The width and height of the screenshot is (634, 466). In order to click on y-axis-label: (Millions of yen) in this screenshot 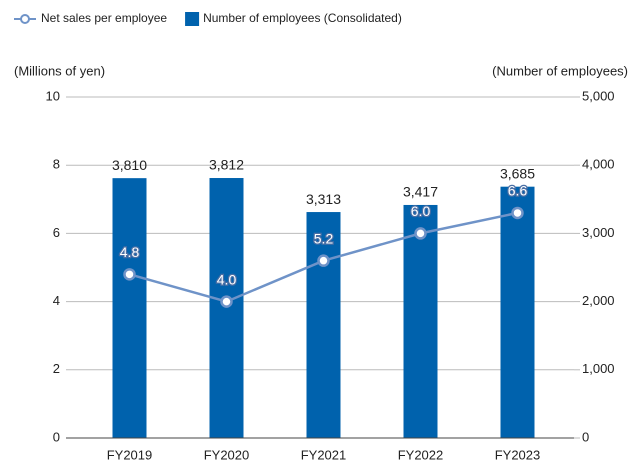, I will do `click(59, 70)`.